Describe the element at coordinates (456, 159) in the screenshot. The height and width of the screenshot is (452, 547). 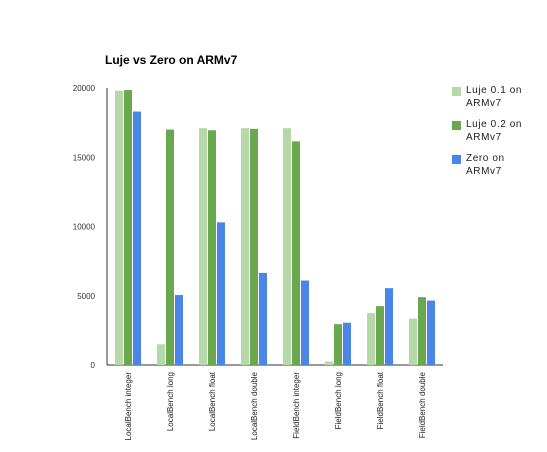
I see `legend-swatch-zero` at that location.